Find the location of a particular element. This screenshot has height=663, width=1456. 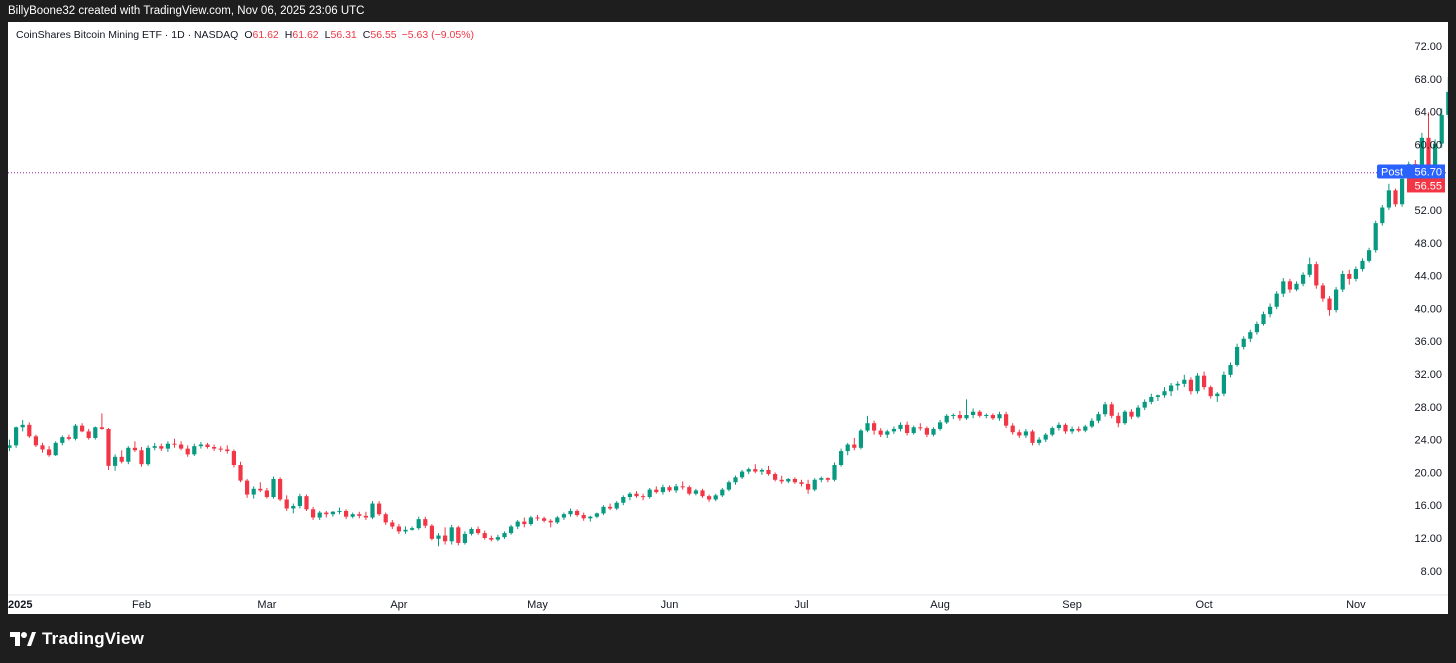

time-tick-label: Apr is located at coordinates (398, 605).